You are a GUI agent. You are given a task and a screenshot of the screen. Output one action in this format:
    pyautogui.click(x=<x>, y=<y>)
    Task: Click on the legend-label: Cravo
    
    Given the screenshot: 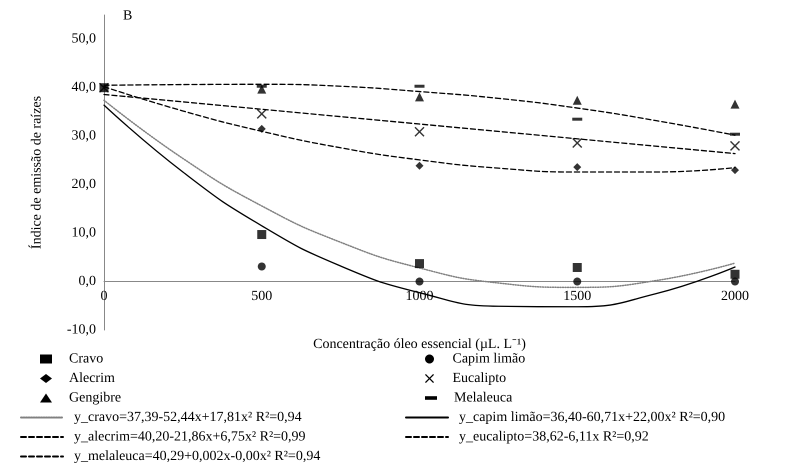 What is the action you would take?
    pyautogui.click(x=86, y=359)
    